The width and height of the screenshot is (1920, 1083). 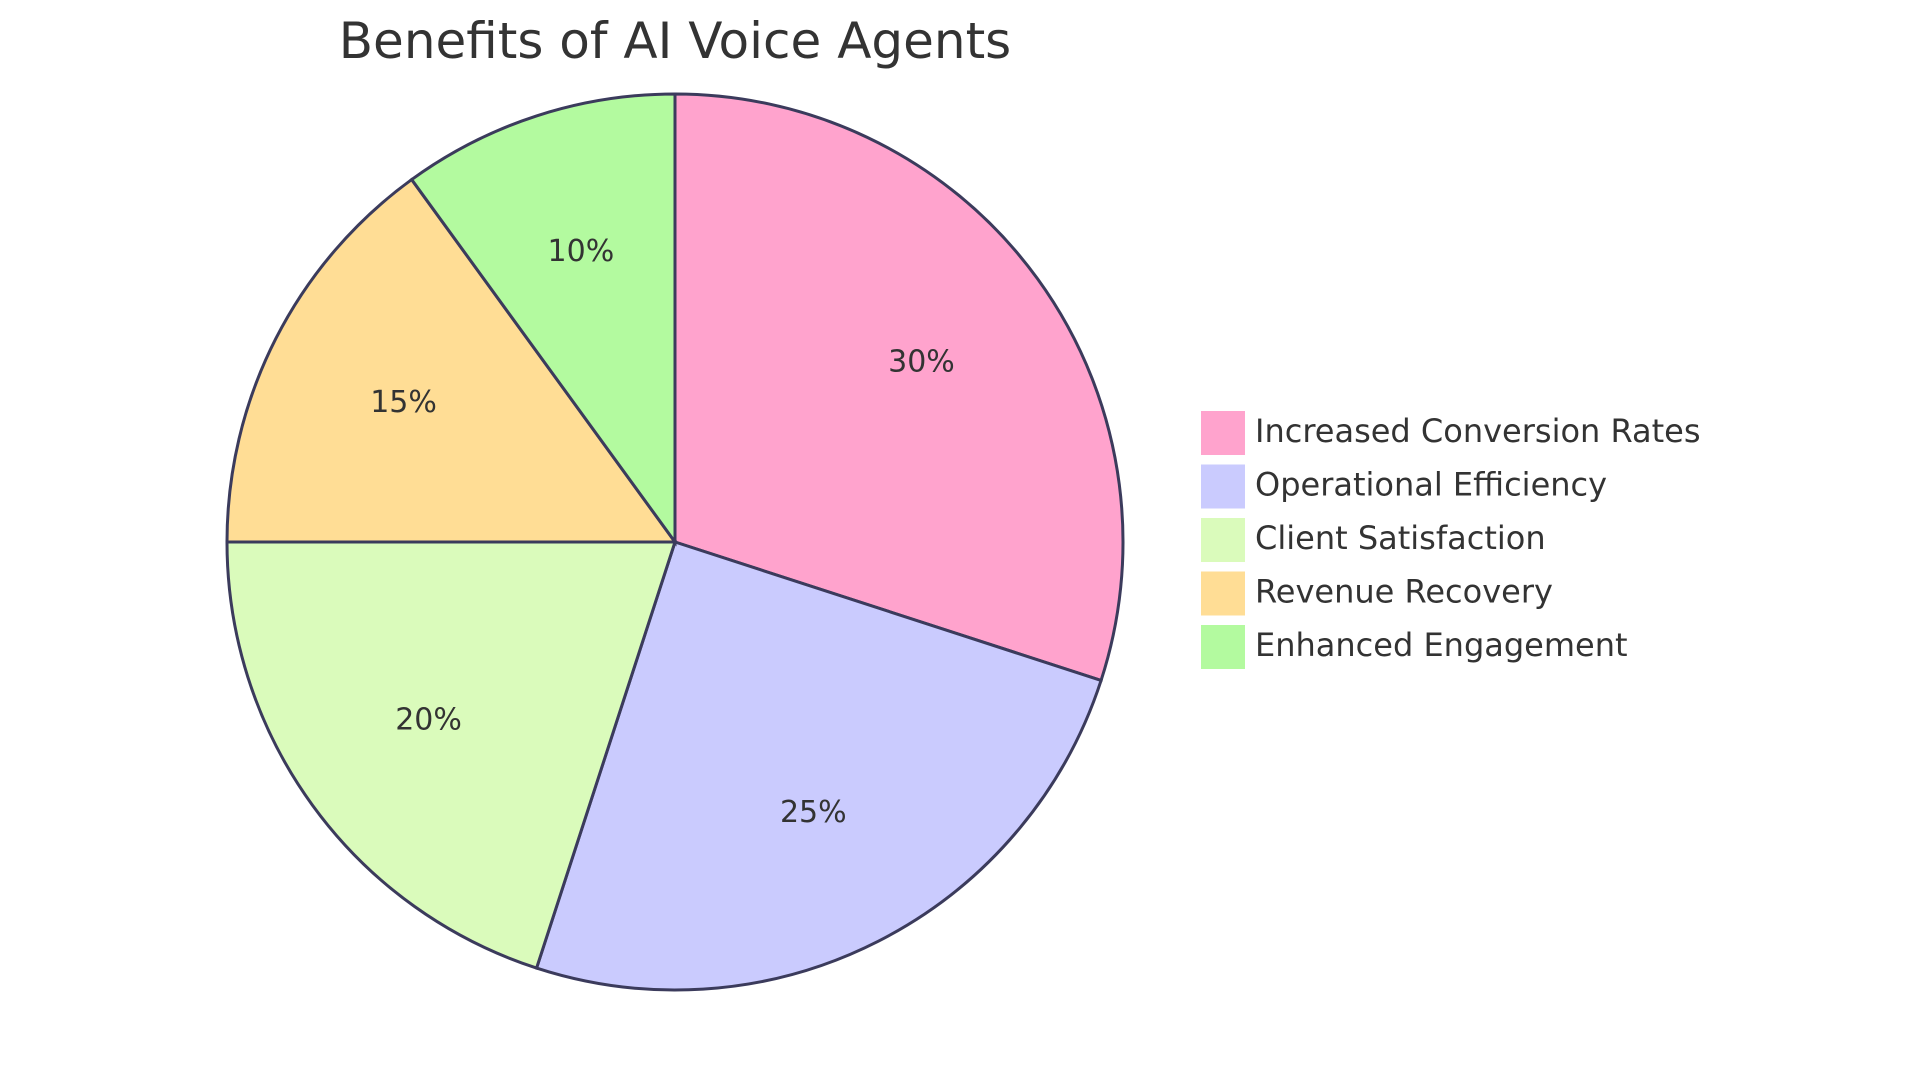 I want to click on pie-slice-label-enhanced-engagement: 10%, so click(x=581, y=251).